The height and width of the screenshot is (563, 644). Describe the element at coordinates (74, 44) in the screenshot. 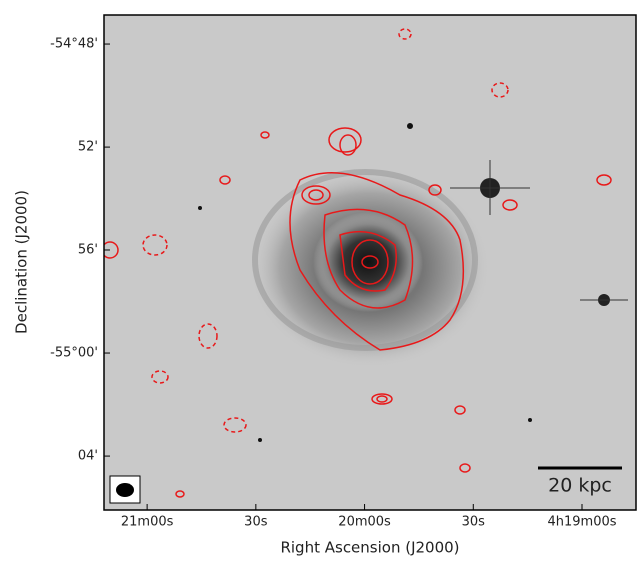

I see `y-tick-label: -54°48'` at that location.